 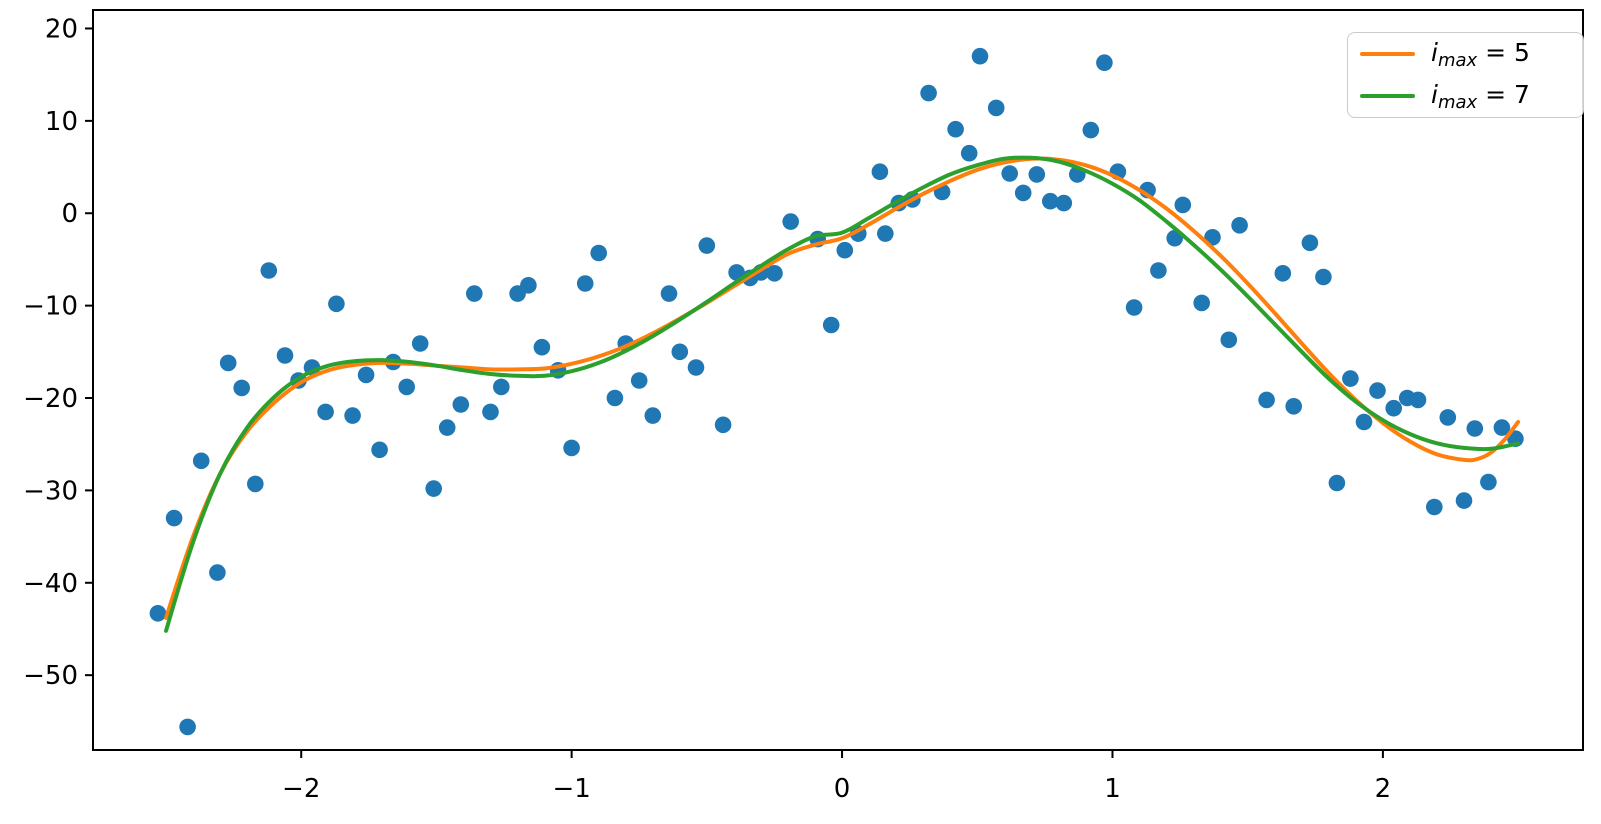 What do you see at coordinates (1480, 96) in the screenshot?
I see `legend-label-imax7: imax = 7` at bounding box center [1480, 96].